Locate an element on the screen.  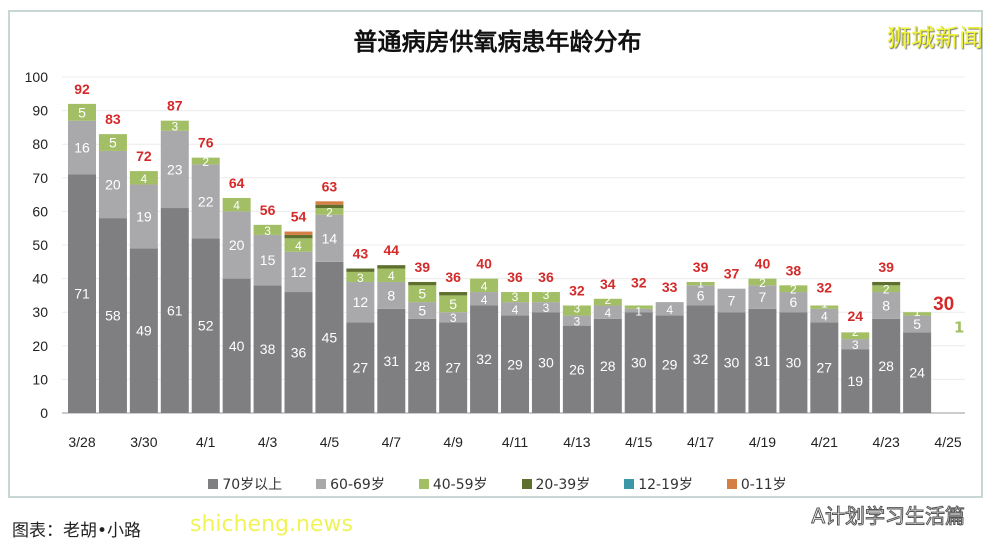
segment-label: 49 is located at coordinates (144, 331).